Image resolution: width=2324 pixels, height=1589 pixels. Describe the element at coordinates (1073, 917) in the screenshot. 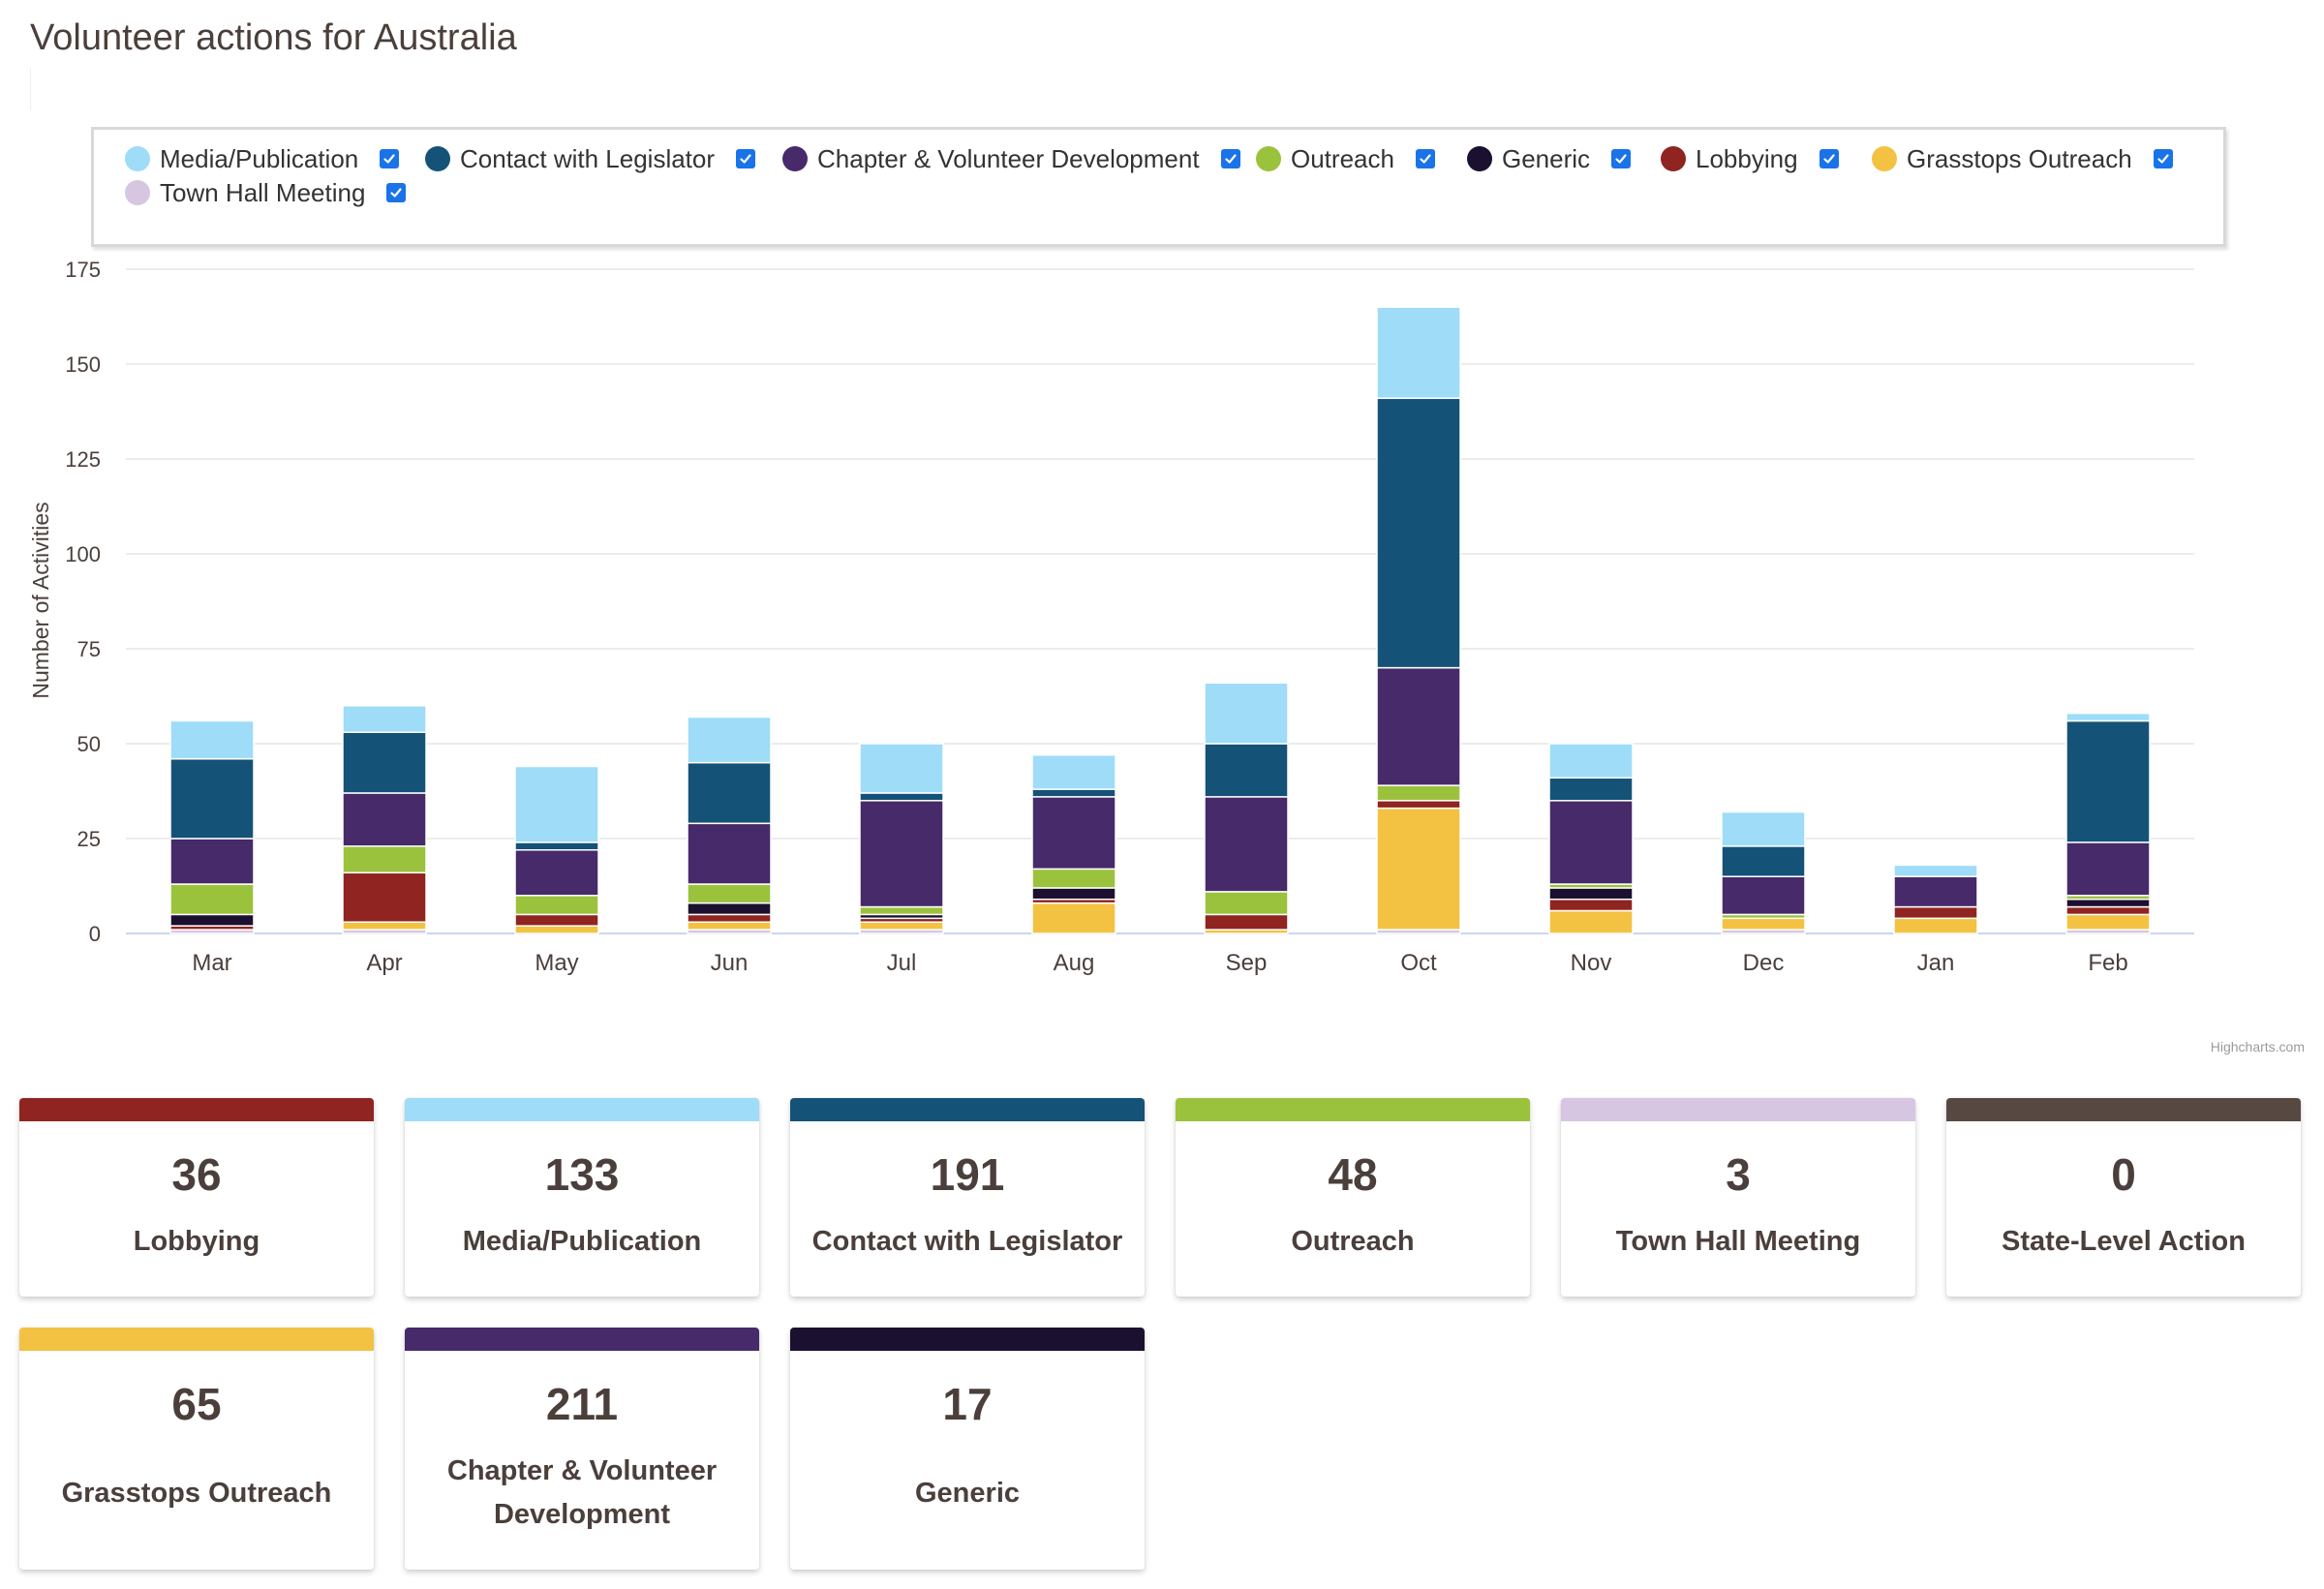

I see `bar-grasstops-outreach-aug` at that location.